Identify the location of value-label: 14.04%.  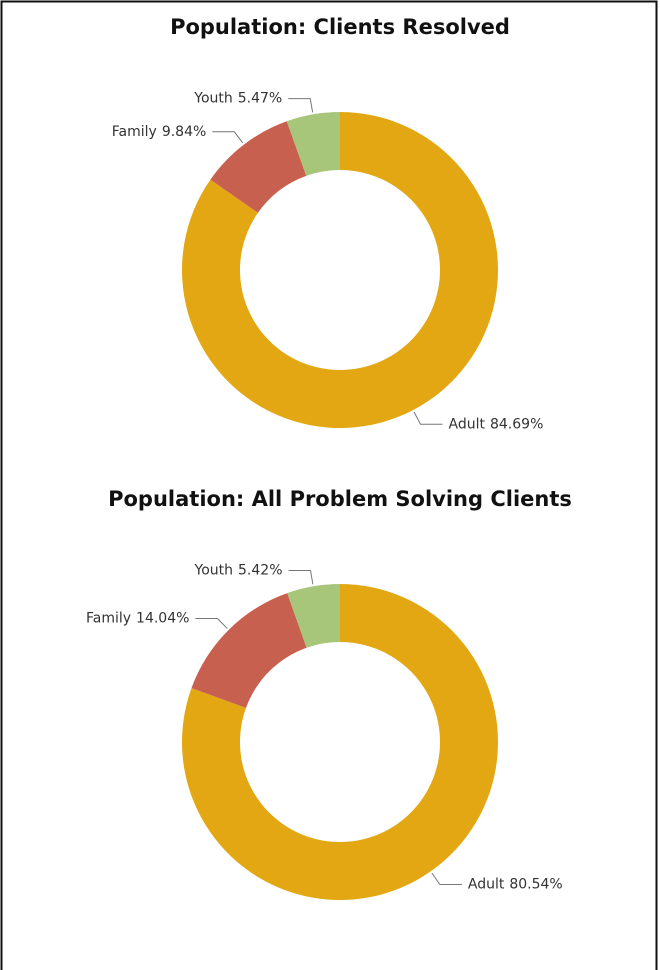
(162, 619).